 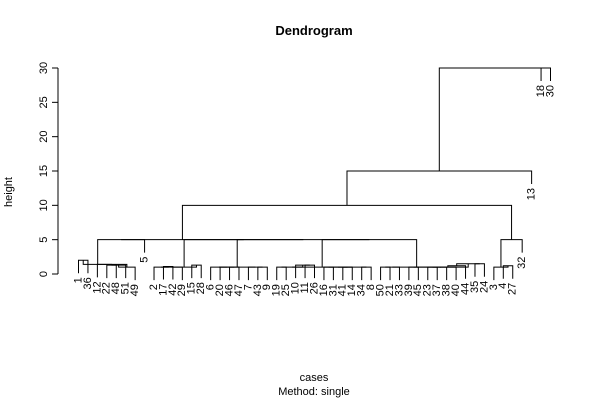 What do you see at coordinates (475, 287) in the screenshot?
I see `leaf-label: 35` at bounding box center [475, 287].